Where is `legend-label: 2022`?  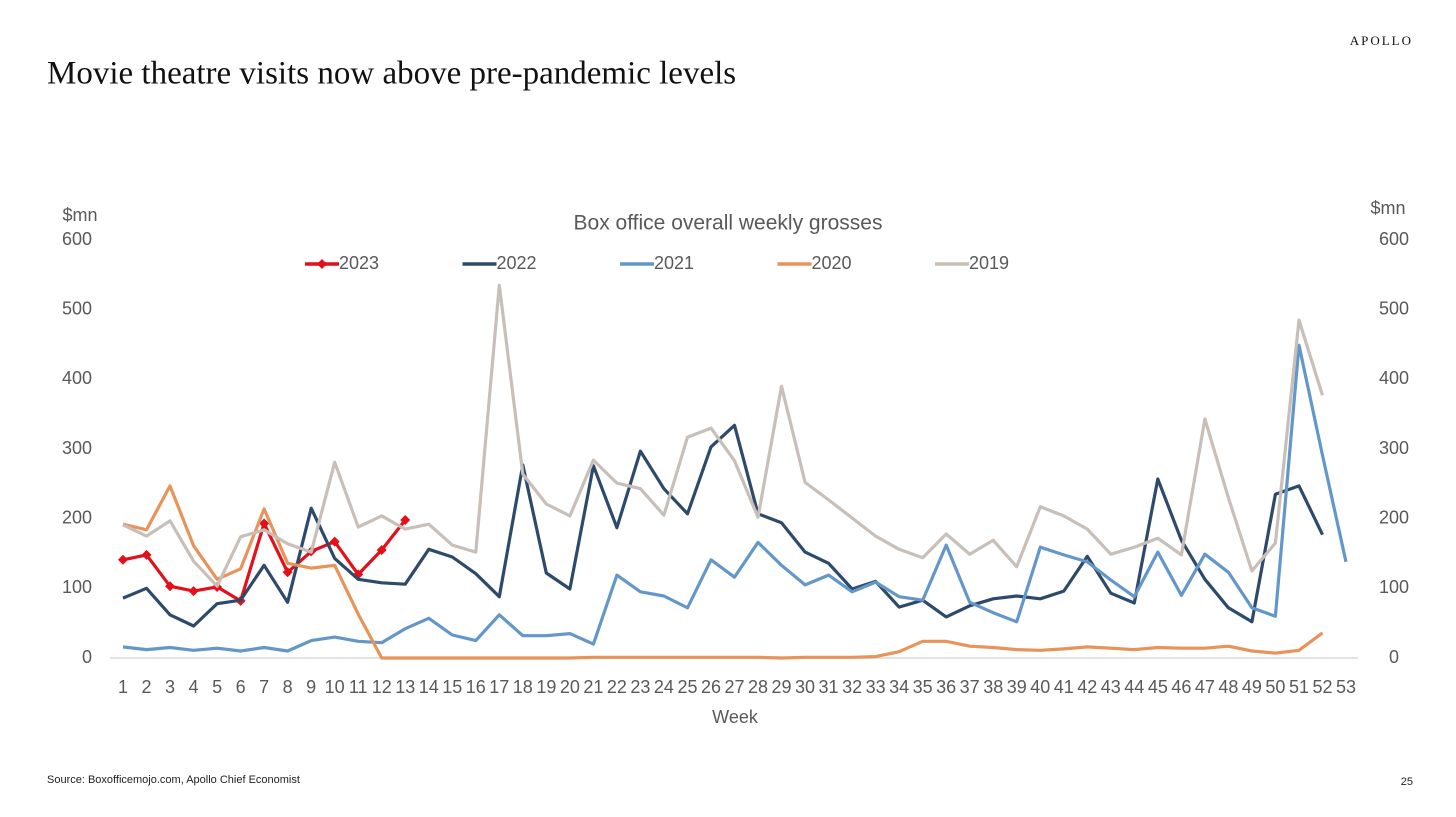 legend-label: 2022 is located at coordinates (517, 263).